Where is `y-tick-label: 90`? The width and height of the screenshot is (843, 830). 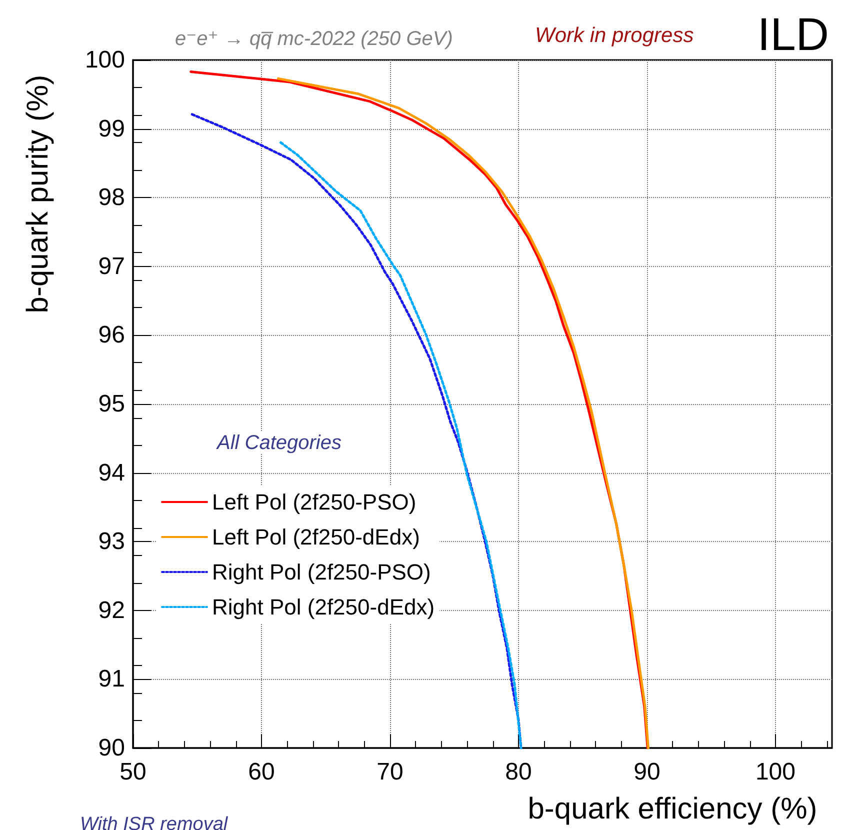 y-tick-label: 90 is located at coordinates (111, 748).